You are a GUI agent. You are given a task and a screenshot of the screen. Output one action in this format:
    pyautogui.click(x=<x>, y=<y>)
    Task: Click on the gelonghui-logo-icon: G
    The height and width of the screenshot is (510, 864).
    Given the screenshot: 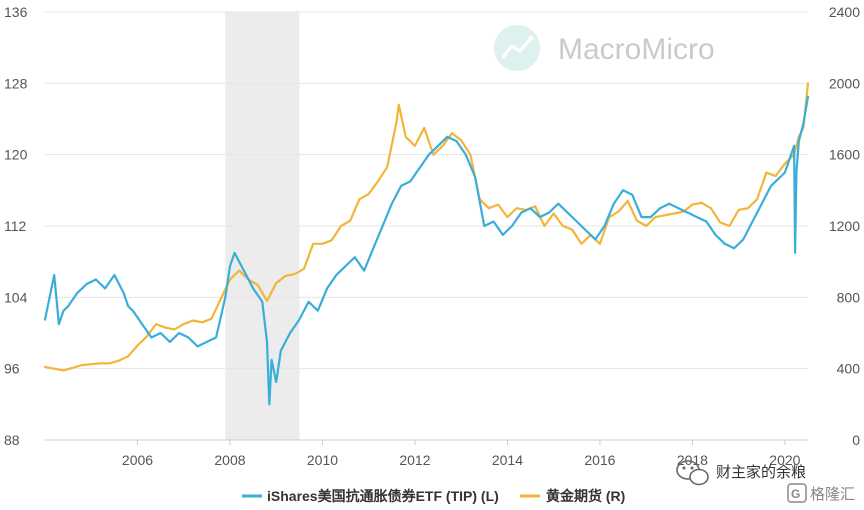 What is the action you would take?
    pyautogui.click(x=797, y=493)
    